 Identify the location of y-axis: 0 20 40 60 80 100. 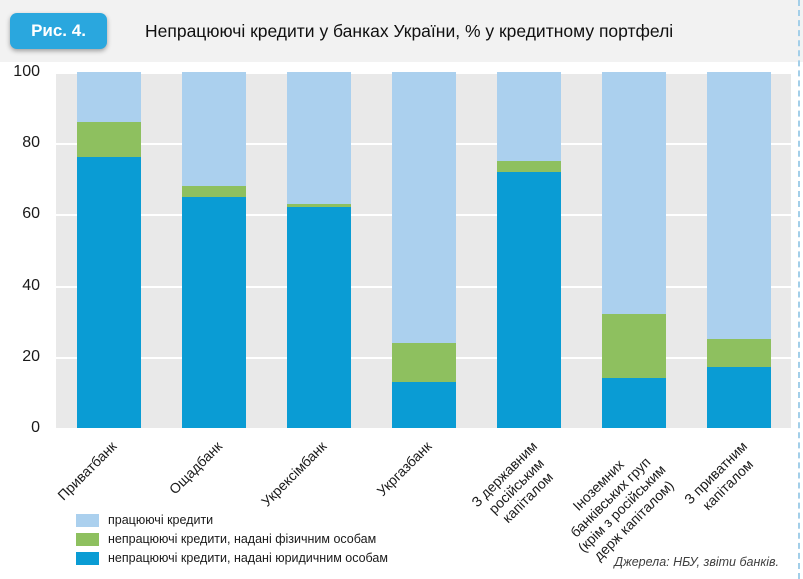
(24, 250).